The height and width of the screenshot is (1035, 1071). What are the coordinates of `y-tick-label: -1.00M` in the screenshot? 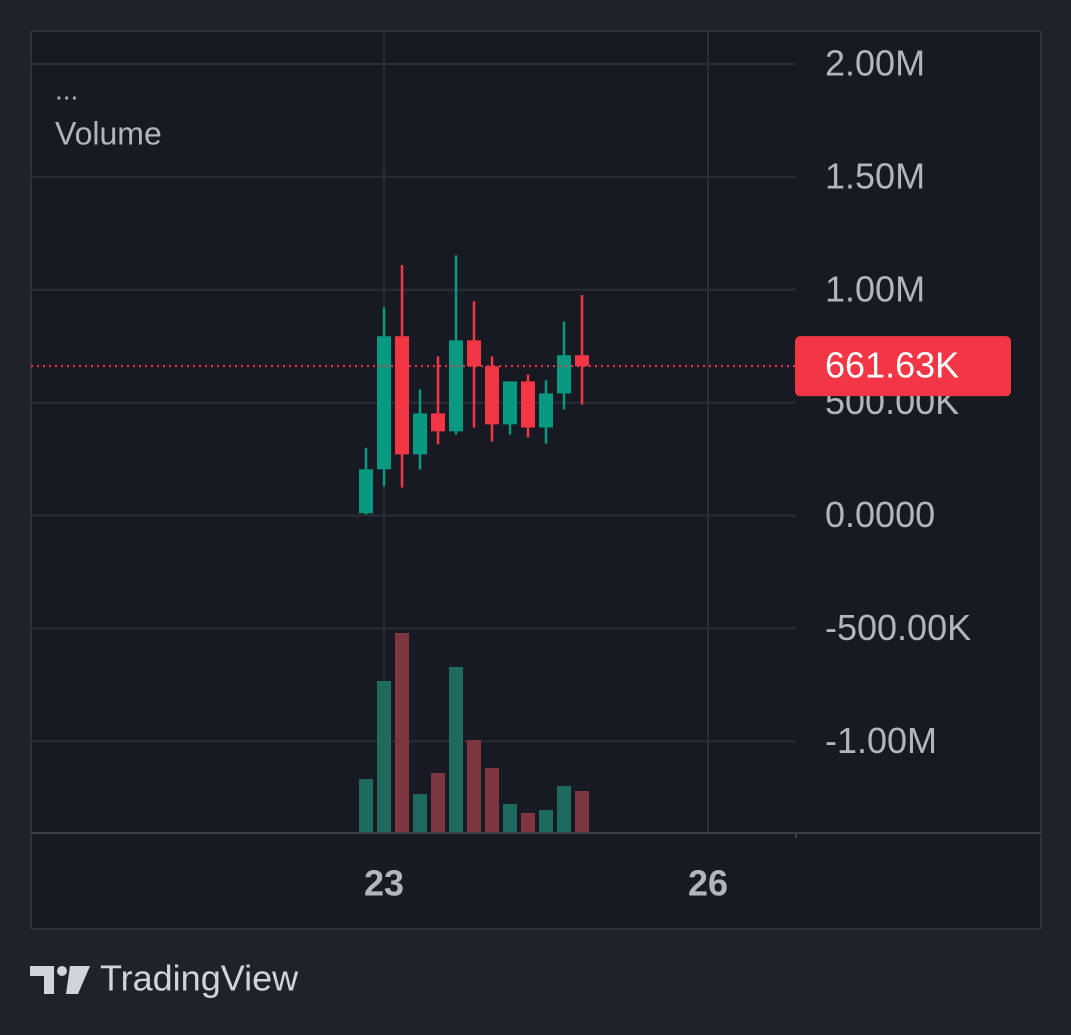 It's located at (881, 740).